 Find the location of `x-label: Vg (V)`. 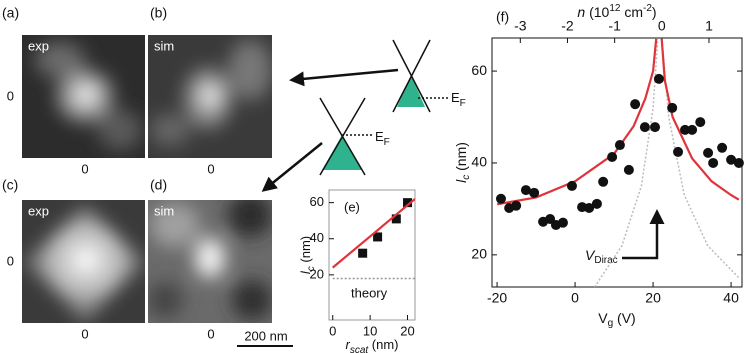

x-label: Vg (V) is located at coordinates (616, 319).